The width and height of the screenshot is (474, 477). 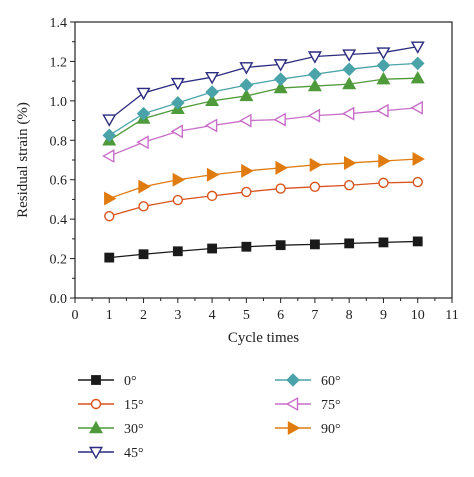 What do you see at coordinates (246, 315) in the screenshot?
I see `x-tick-label: 5` at bounding box center [246, 315].